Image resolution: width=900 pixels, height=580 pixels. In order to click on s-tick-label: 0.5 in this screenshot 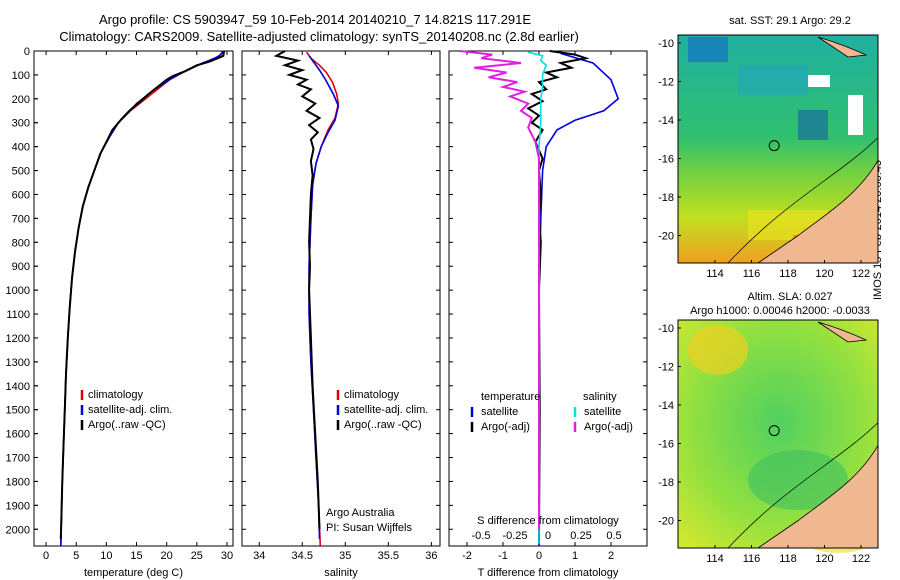, I will do `click(613, 536)`.